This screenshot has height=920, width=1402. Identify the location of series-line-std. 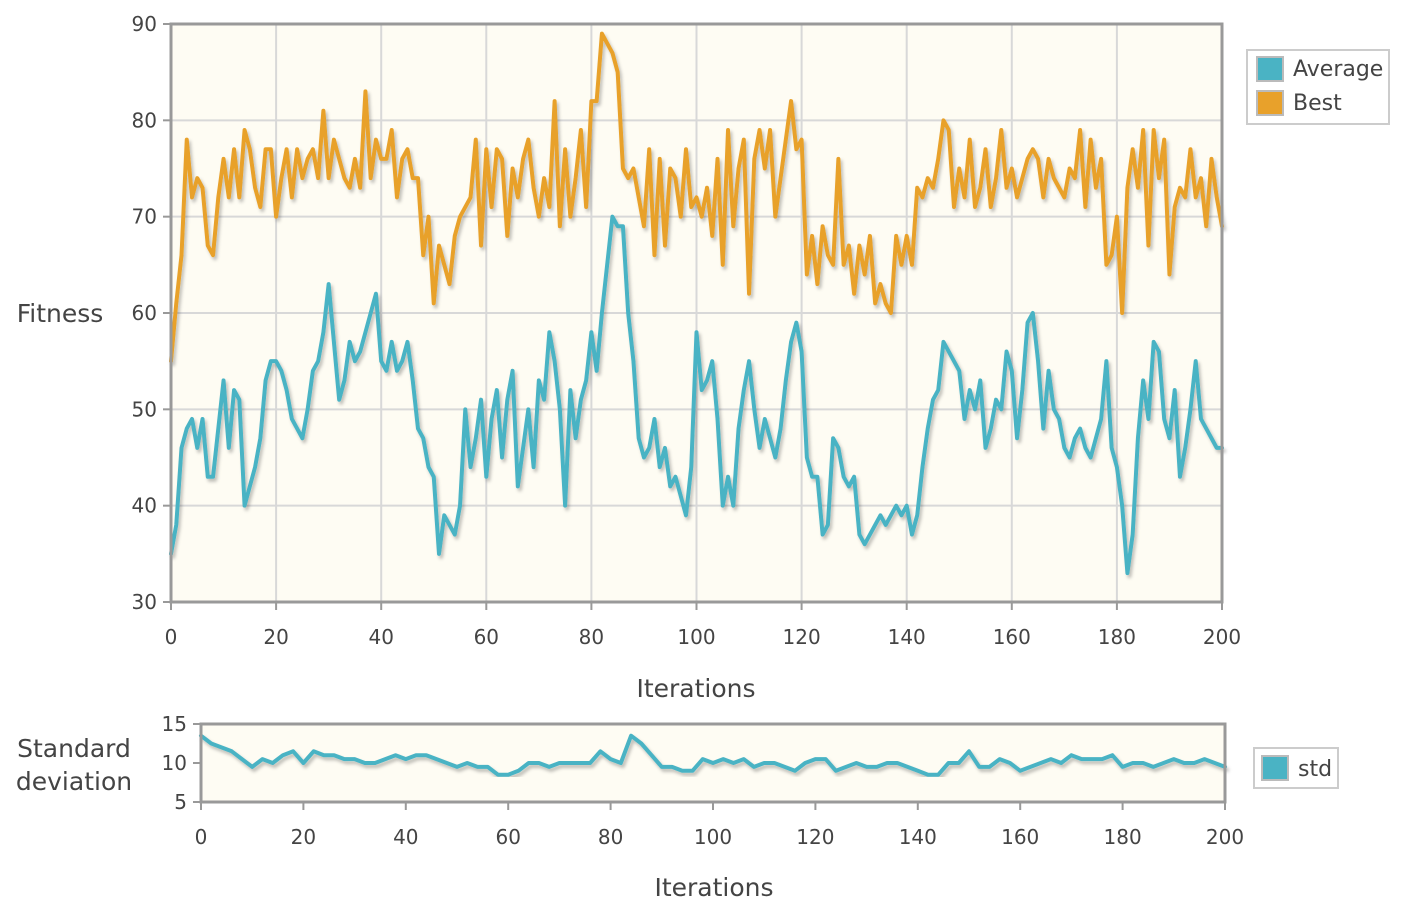
(713, 755).